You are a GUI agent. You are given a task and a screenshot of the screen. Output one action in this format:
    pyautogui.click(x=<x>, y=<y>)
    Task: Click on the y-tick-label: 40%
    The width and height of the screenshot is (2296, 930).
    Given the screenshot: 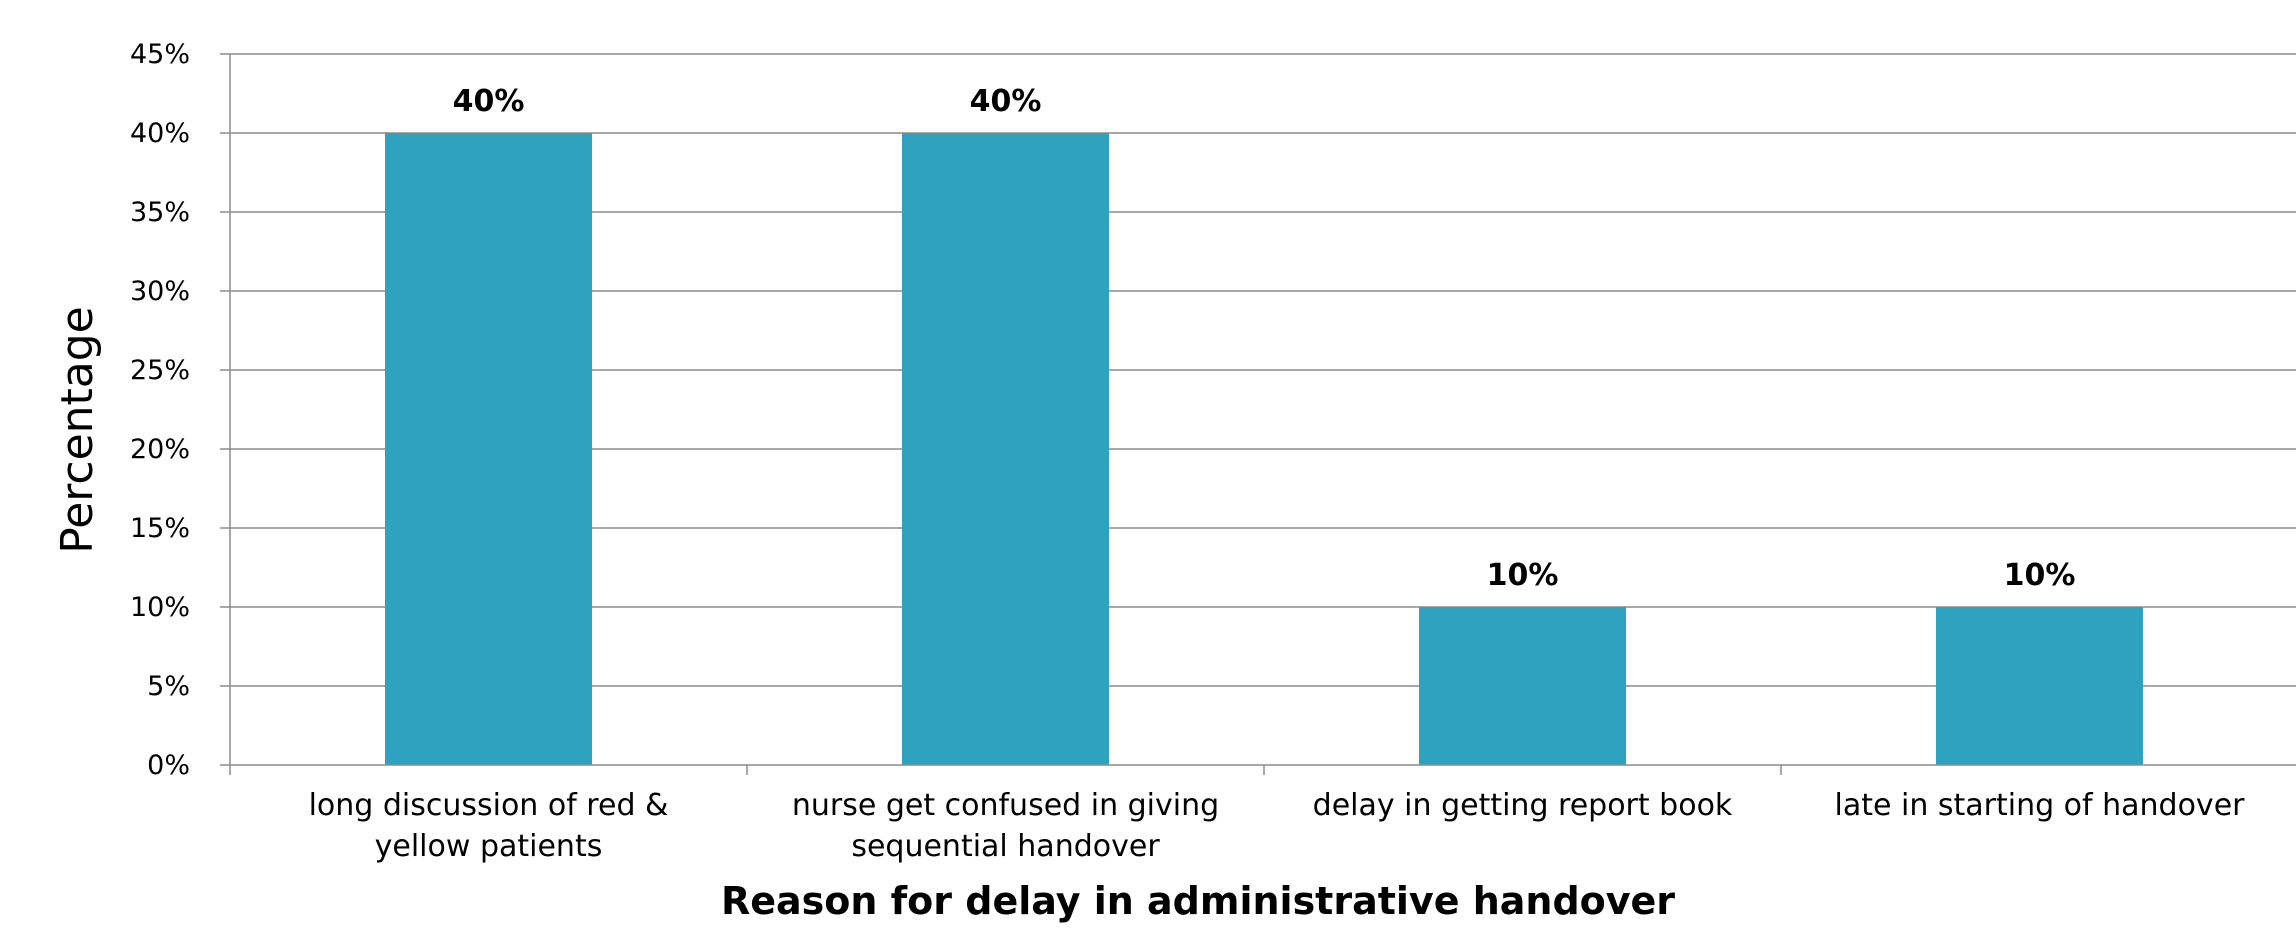 What is the action you would take?
    pyautogui.click(x=160, y=133)
    